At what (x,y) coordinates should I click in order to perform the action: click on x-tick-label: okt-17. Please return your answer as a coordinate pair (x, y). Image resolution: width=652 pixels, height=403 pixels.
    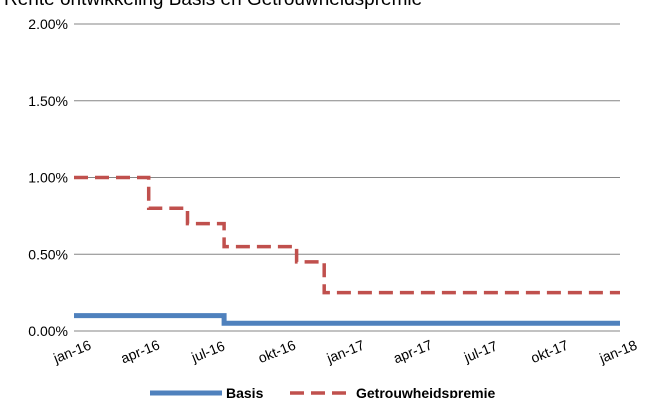
    Looking at the image, I should click on (549, 351).